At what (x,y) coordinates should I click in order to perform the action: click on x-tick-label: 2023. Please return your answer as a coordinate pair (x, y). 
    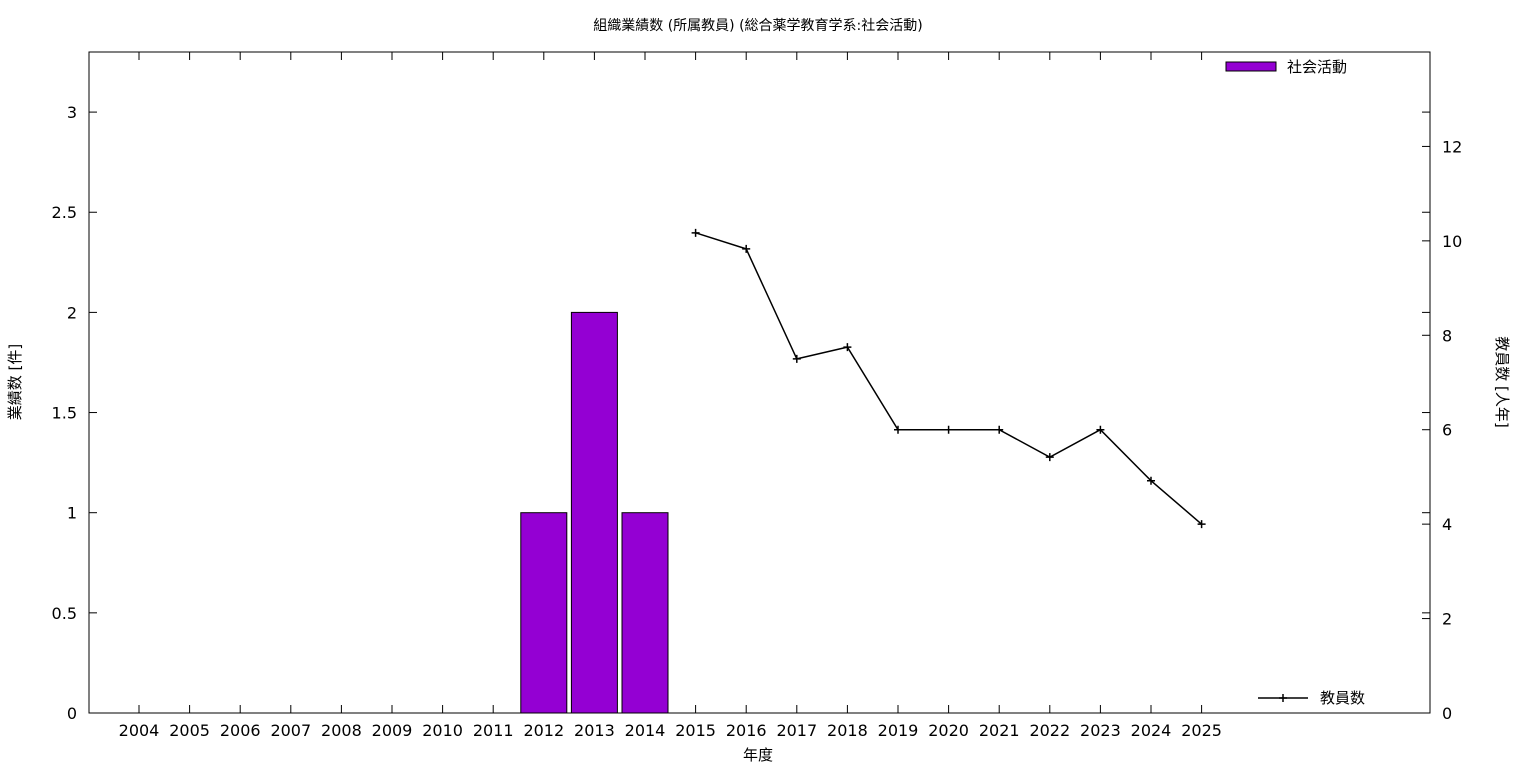
    Looking at the image, I should click on (1100, 730).